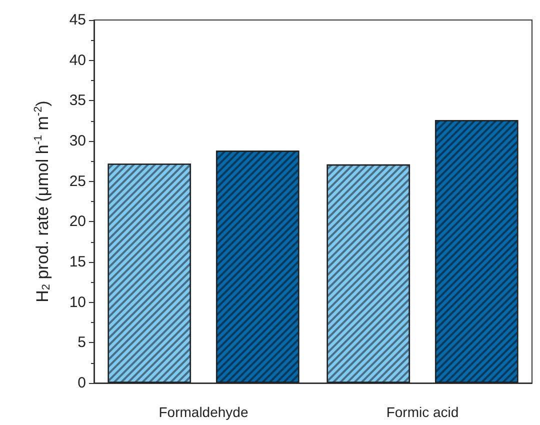 The width and height of the screenshot is (540, 425). Describe the element at coordinates (82, 383) in the screenshot. I see `y-tick-label: 0` at that location.